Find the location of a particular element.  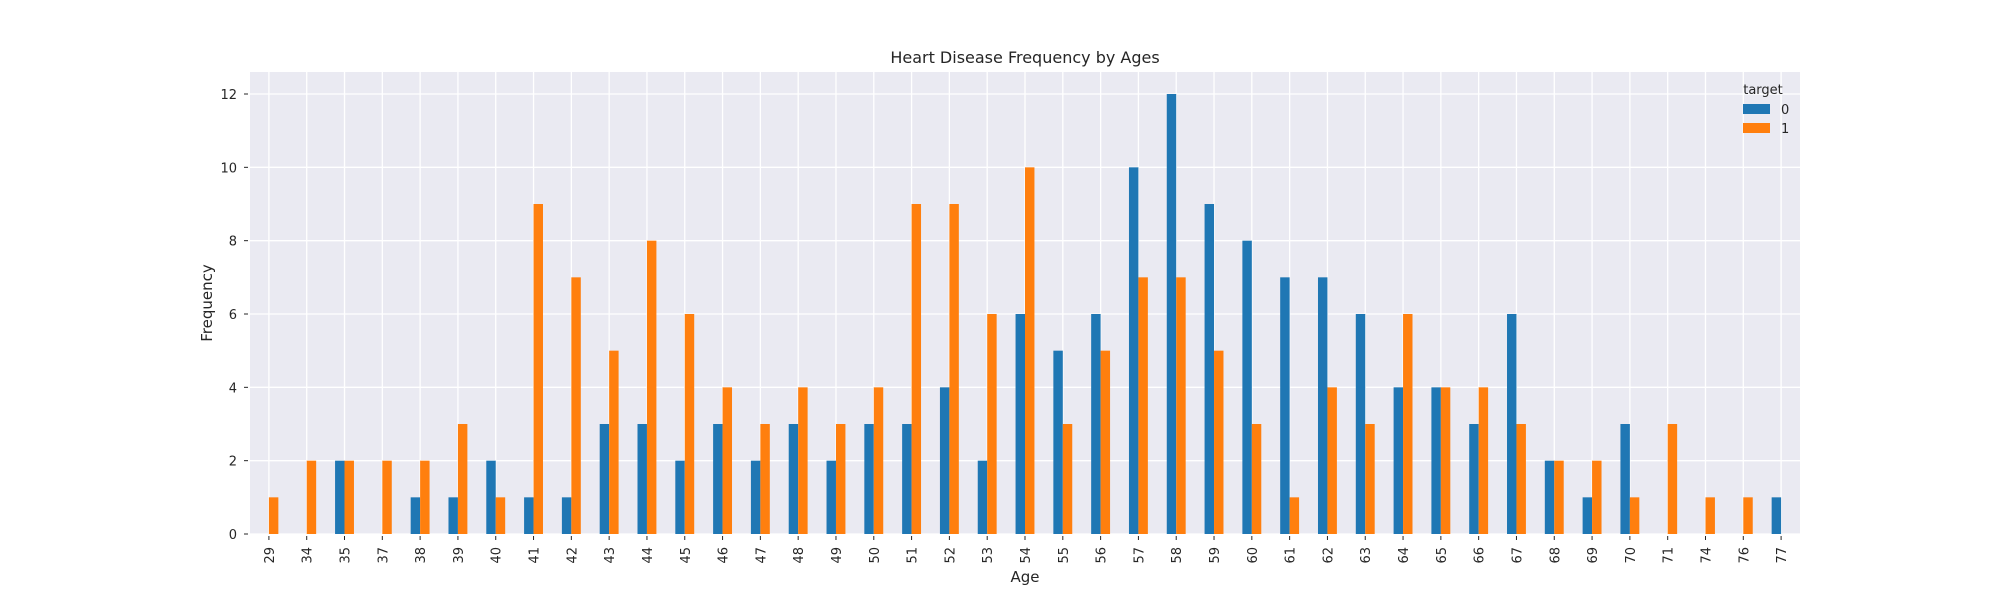

x-tick-label: 66 is located at coordinates (1480, 555).